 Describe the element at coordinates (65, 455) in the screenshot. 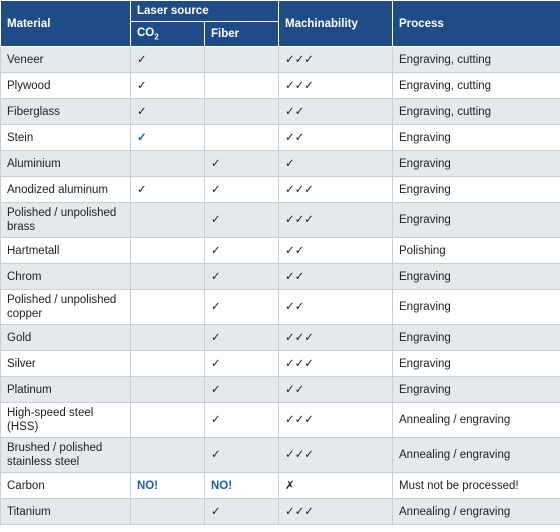

I see `table-cell: Brushed / polished stainless steel` at that location.